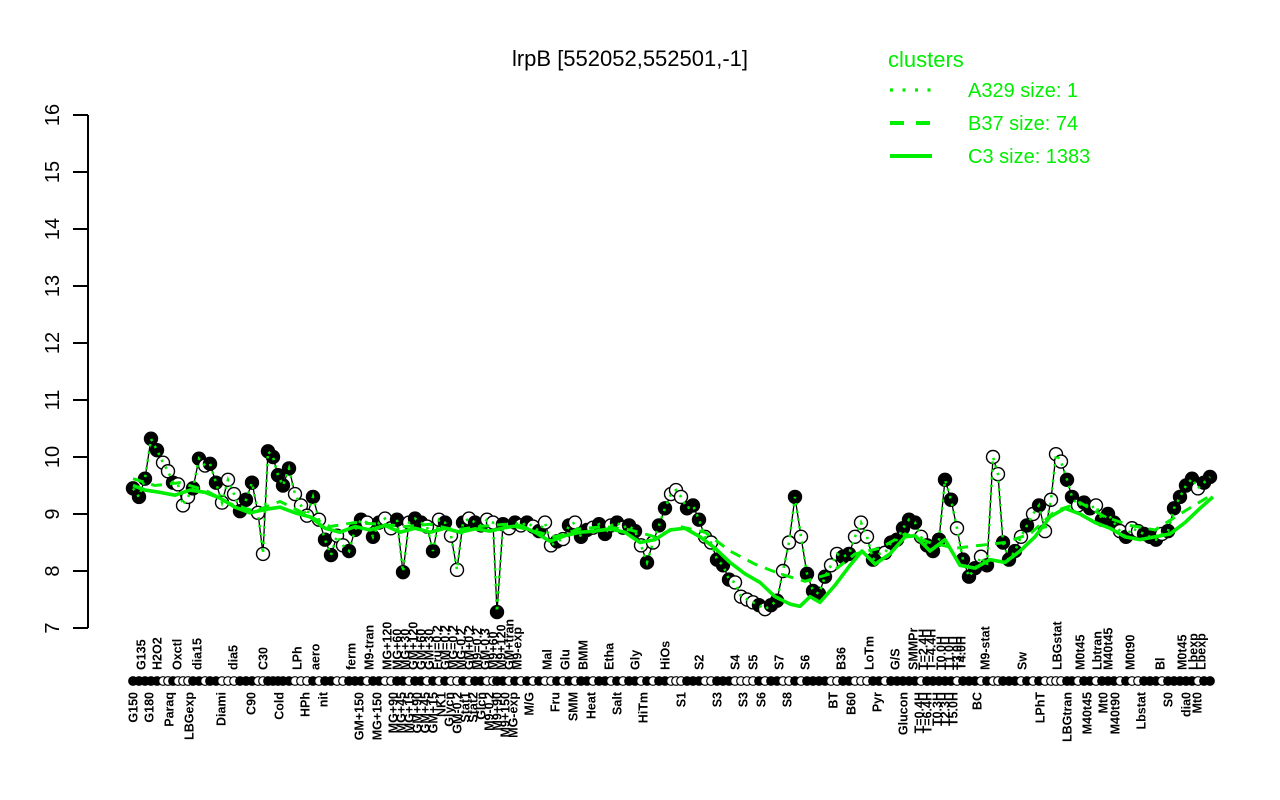  What do you see at coordinates (360, 716) in the screenshot?
I see `x-axis-label: GM+150` at bounding box center [360, 716].